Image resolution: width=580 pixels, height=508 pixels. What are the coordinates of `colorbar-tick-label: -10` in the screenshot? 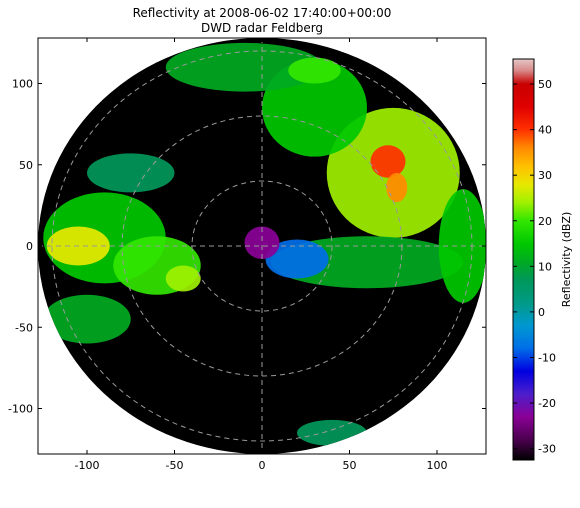 It's located at (547, 357).